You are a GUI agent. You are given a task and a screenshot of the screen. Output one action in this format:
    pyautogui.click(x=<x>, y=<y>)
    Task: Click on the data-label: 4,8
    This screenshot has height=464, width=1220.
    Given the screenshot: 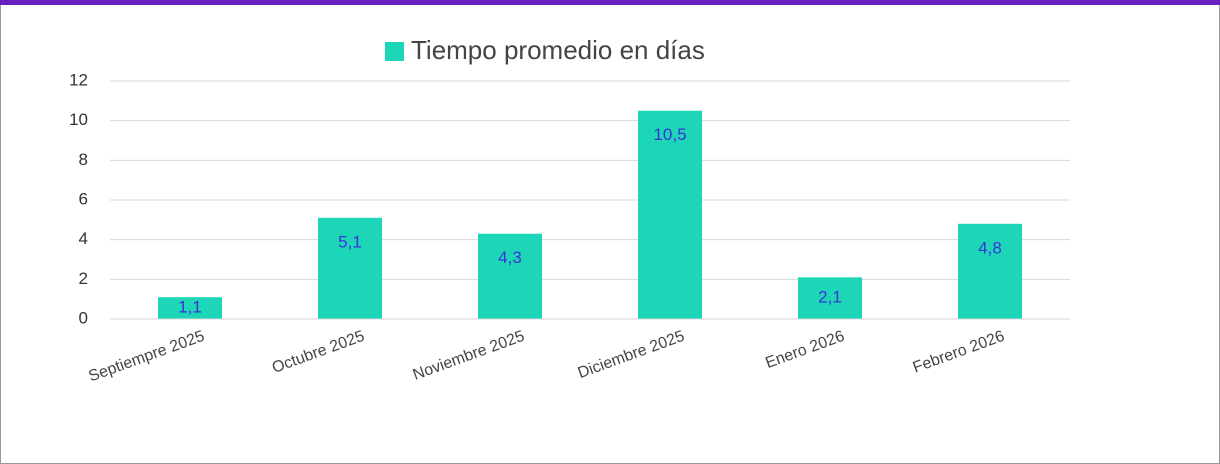 What is the action you would take?
    pyautogui.click(x=990, y=247)
    